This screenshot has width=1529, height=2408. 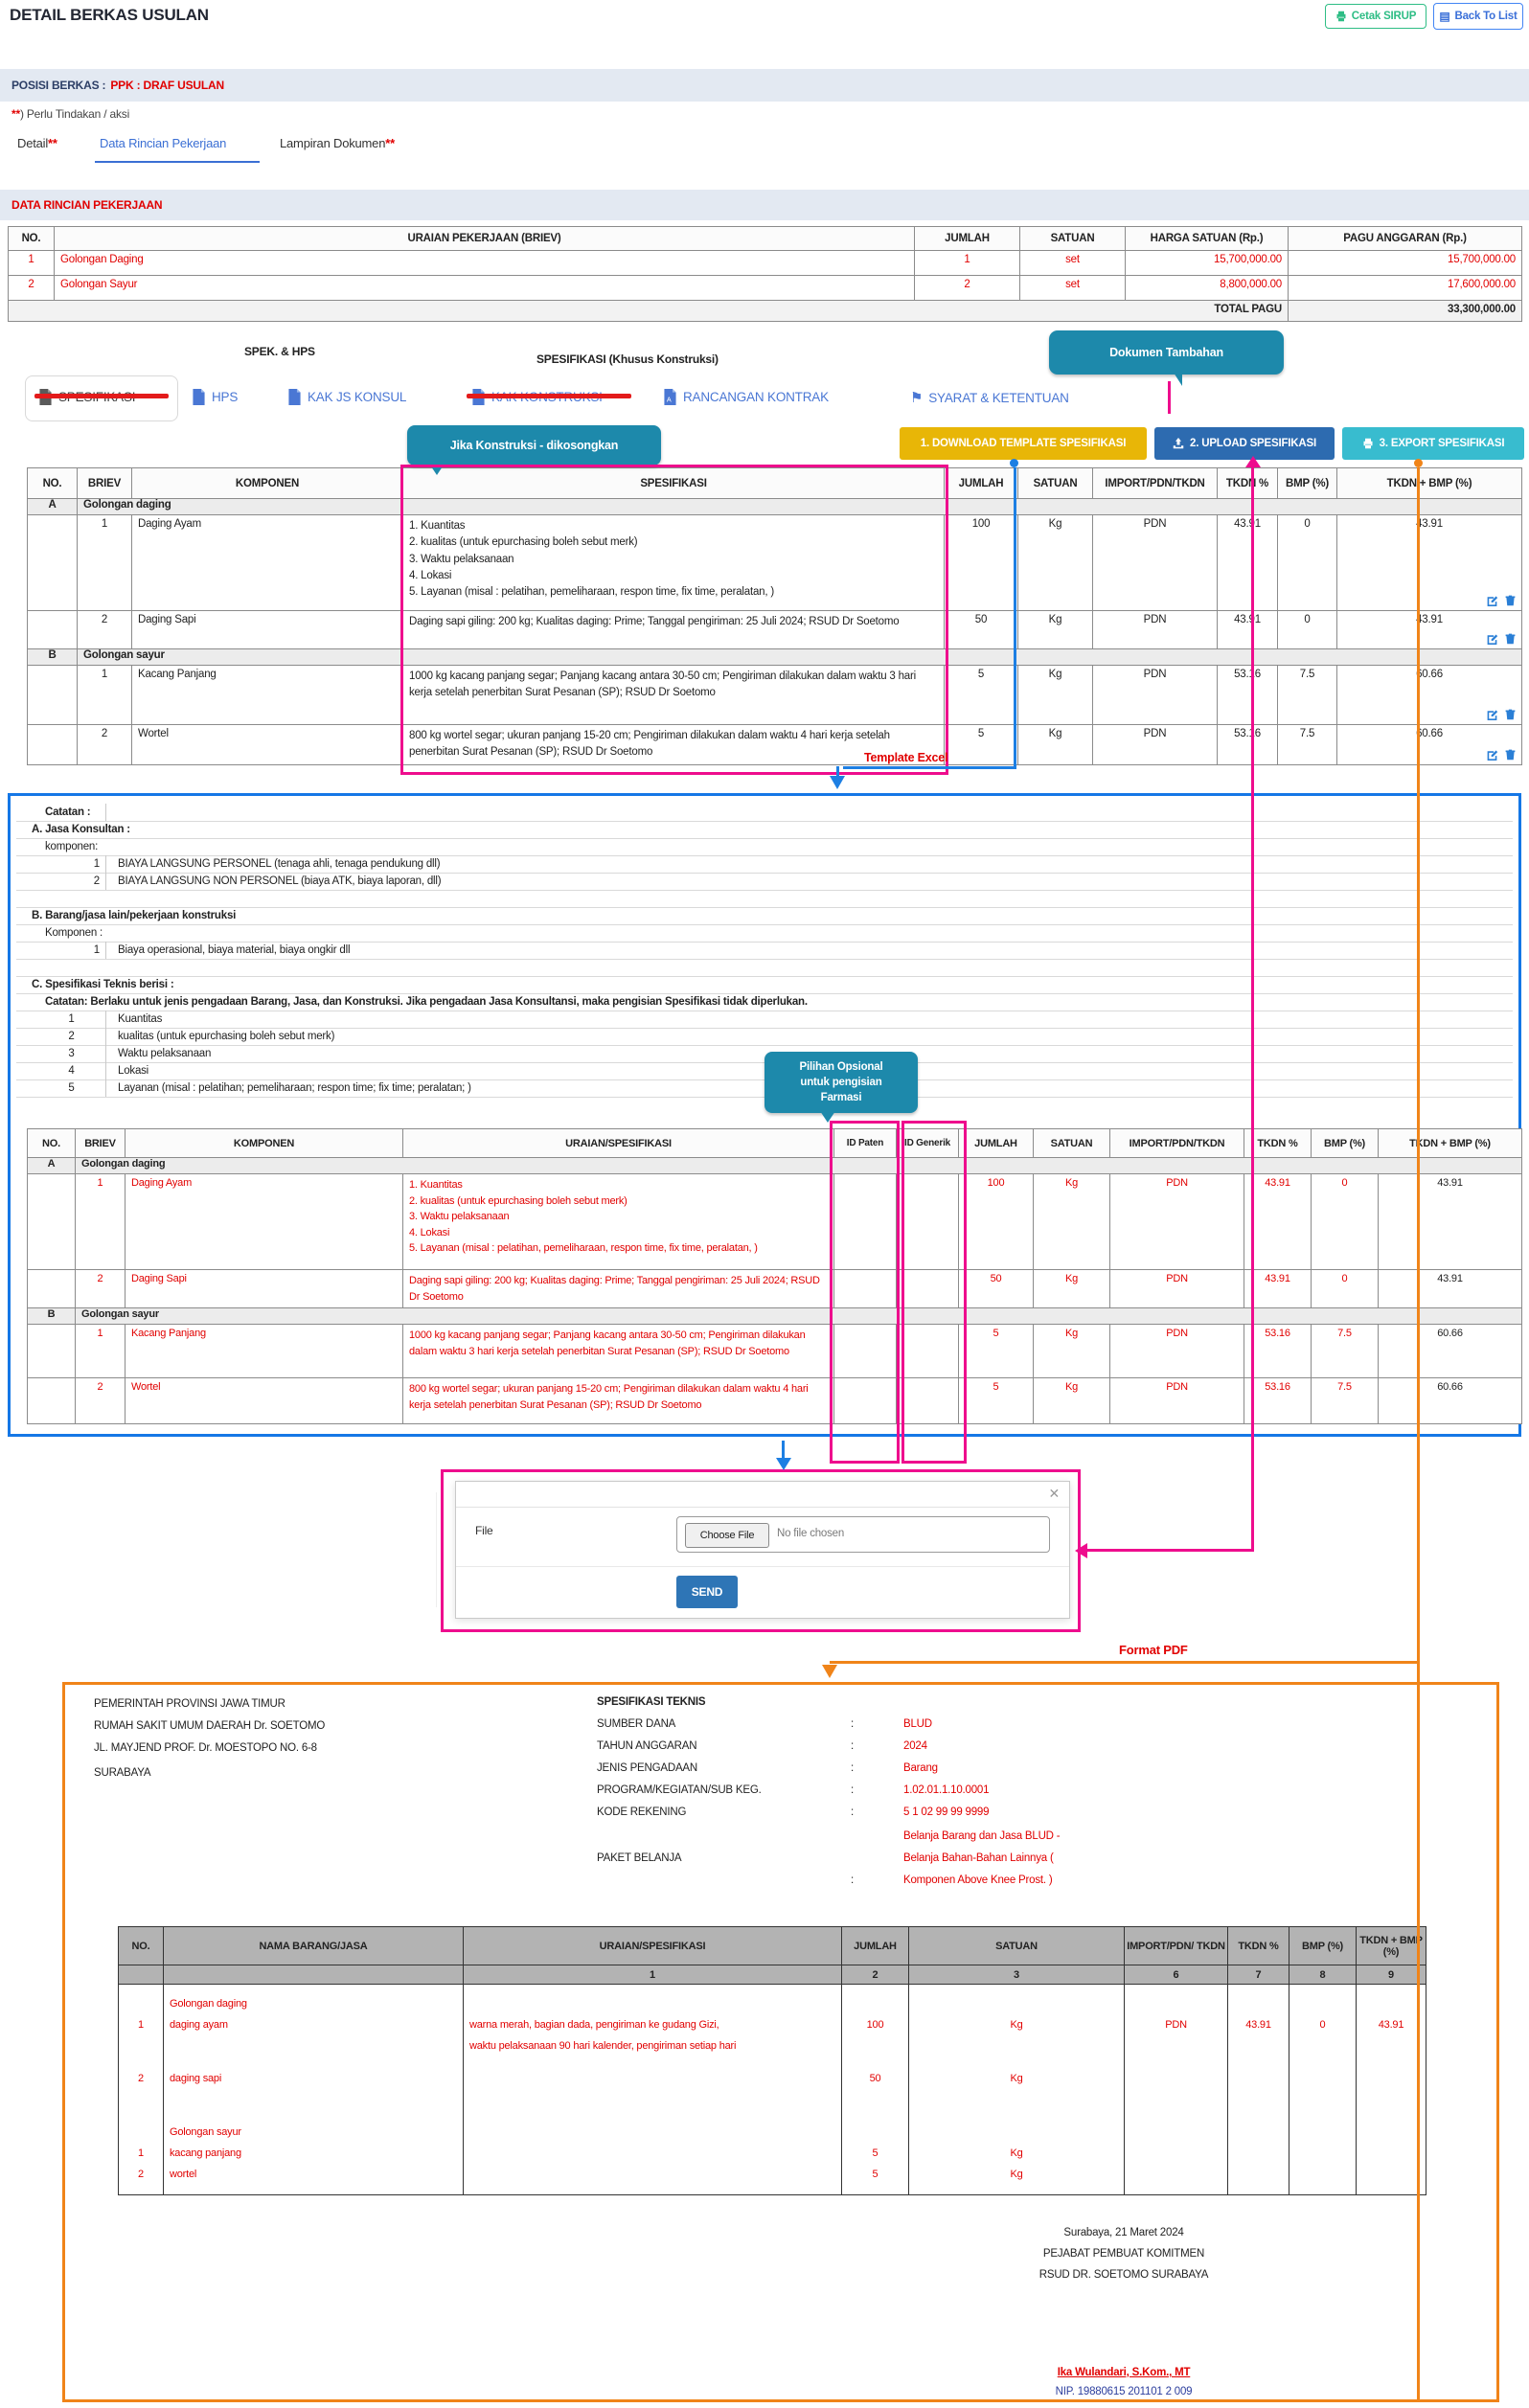 What do you see at coordinates (123, 1773) in the screenshot?
I see `letterhead-line: SURABAYA` at bounding box center [123, 1773].